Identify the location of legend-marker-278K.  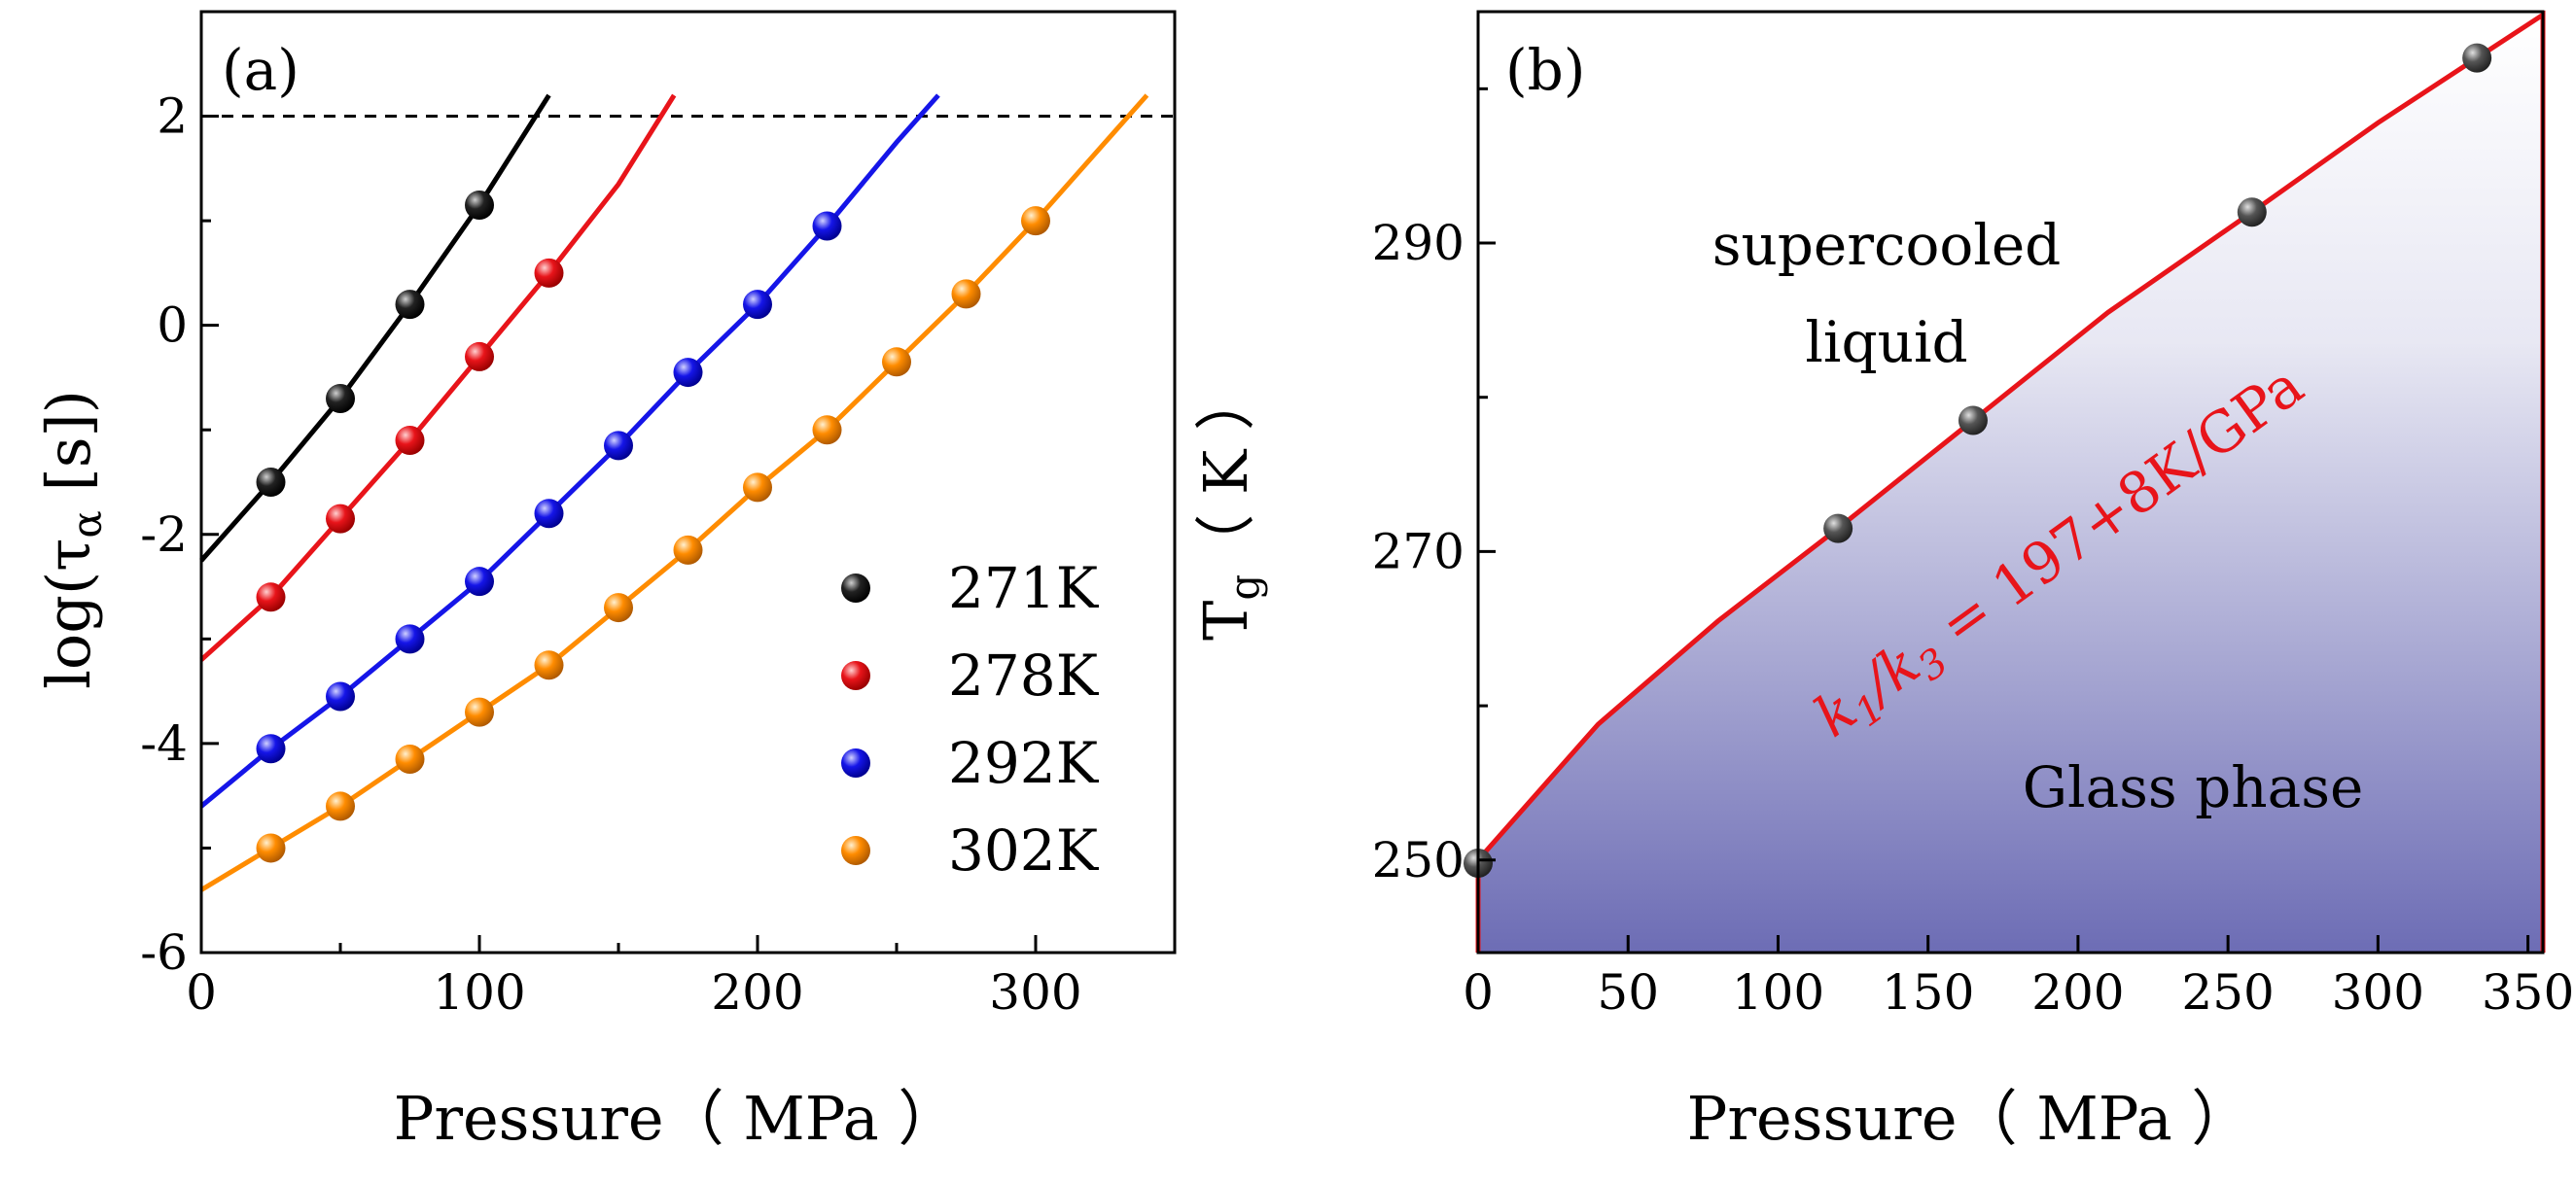
(855, 675).